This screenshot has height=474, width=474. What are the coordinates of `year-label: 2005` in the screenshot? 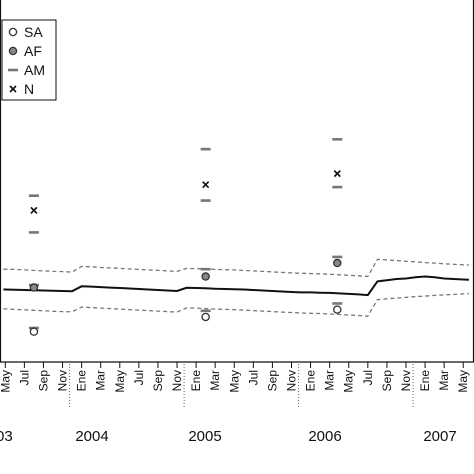 It's located at (204, 436).